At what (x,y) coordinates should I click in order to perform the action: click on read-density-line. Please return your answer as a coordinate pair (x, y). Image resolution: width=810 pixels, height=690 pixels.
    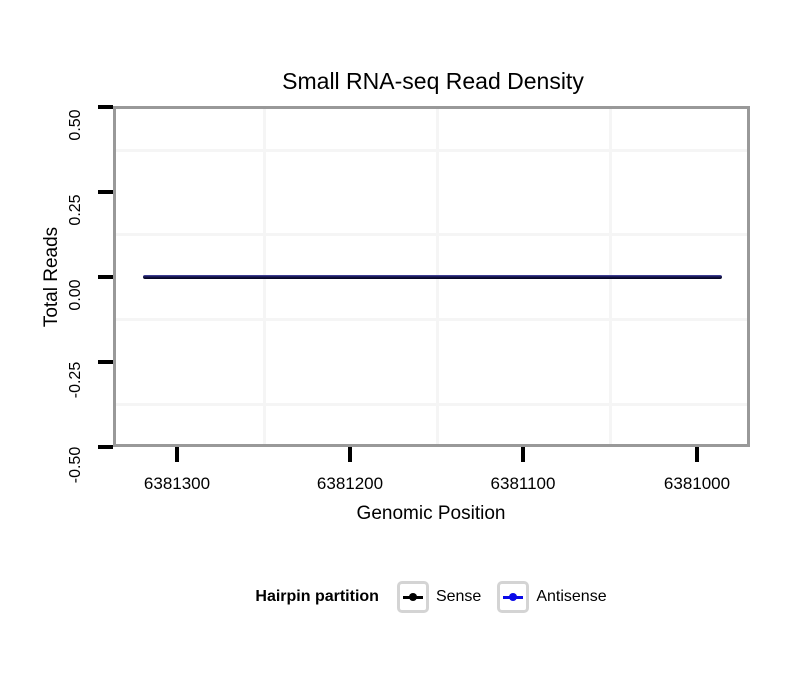
    Looking at the image, I should click on (432, 277).